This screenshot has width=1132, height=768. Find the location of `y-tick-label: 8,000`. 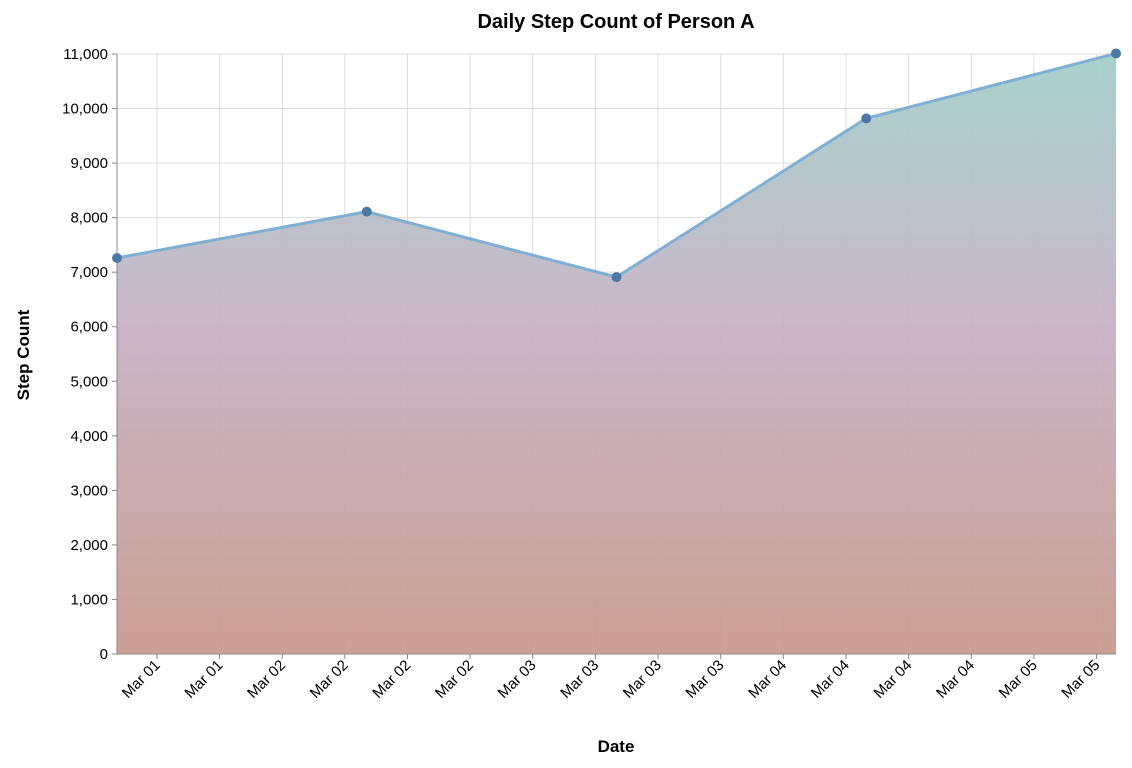

y-tick-label: 8,000 is located at coordinates (89, 218).